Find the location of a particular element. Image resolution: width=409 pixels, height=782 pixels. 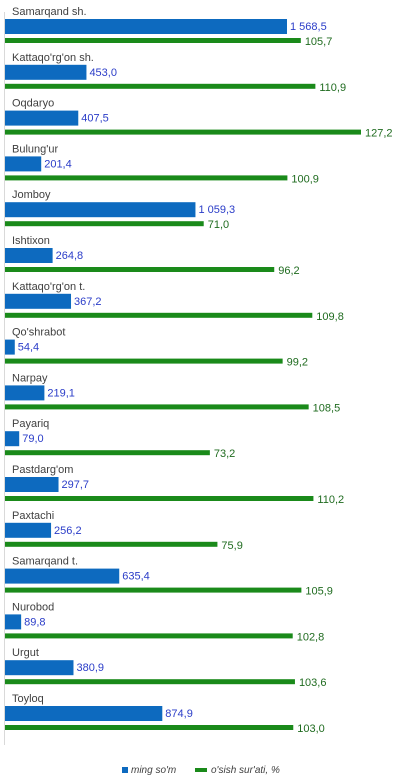

category-label: Nurobod is located at coordinates (33, 607).